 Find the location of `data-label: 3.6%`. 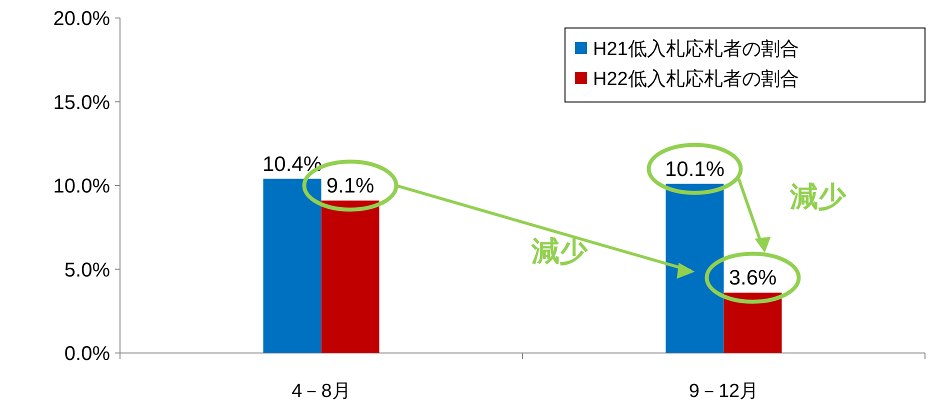

data-label: 3.6% is located at coordinates (752, 278).